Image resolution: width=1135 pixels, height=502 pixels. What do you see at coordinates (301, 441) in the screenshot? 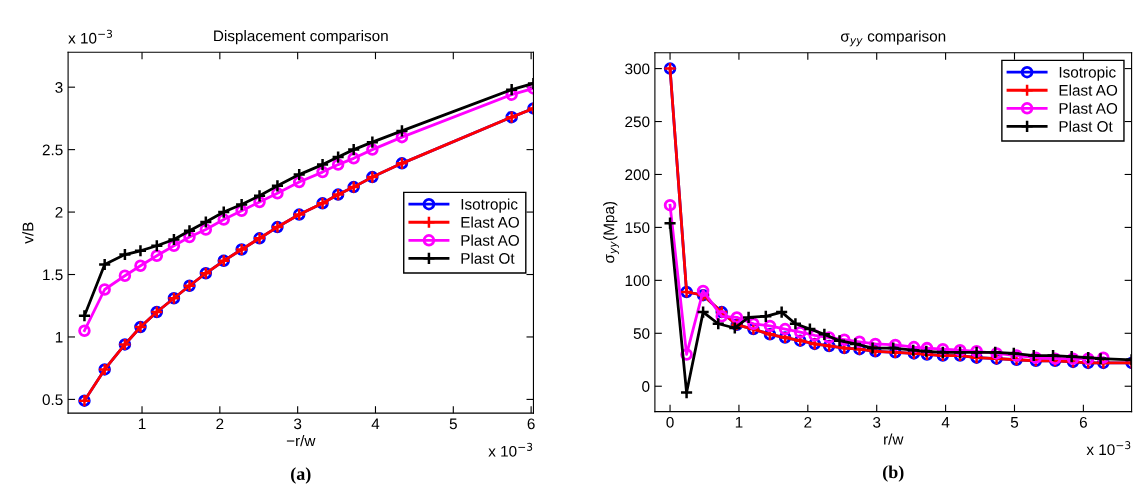
I see `x-axis-title: −r/w` at bounding box center [301, 441].